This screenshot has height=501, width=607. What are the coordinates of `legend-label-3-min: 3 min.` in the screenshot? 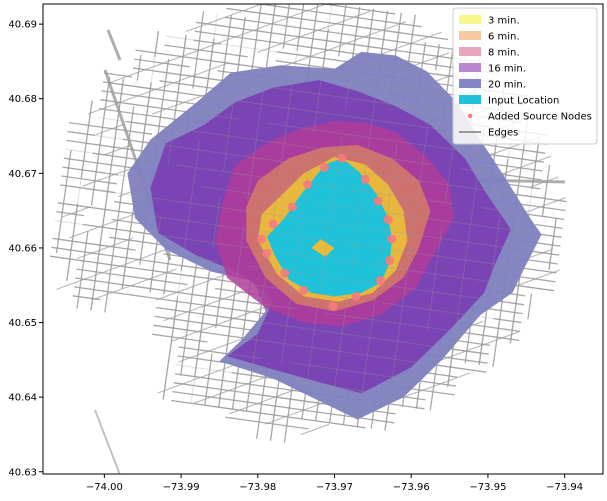 It's located at (504, 21).